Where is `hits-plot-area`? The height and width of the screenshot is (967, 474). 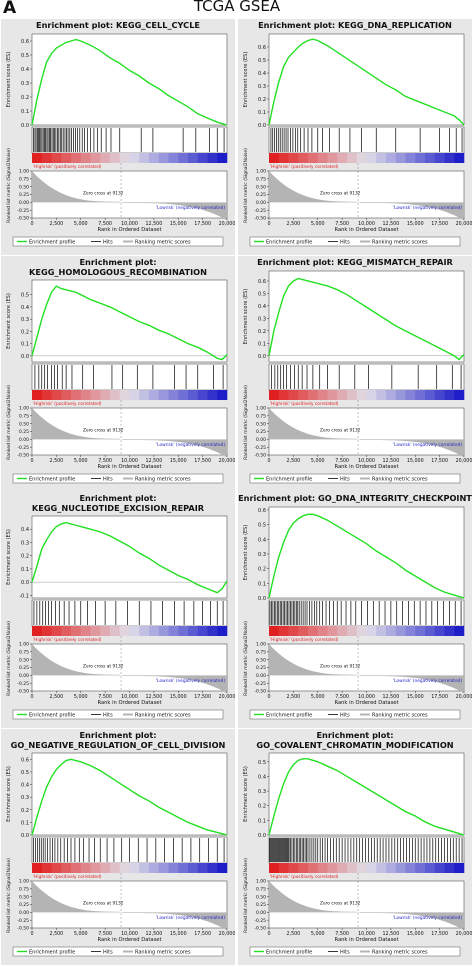
hits-plot-area is located at coordinates (366, 850).